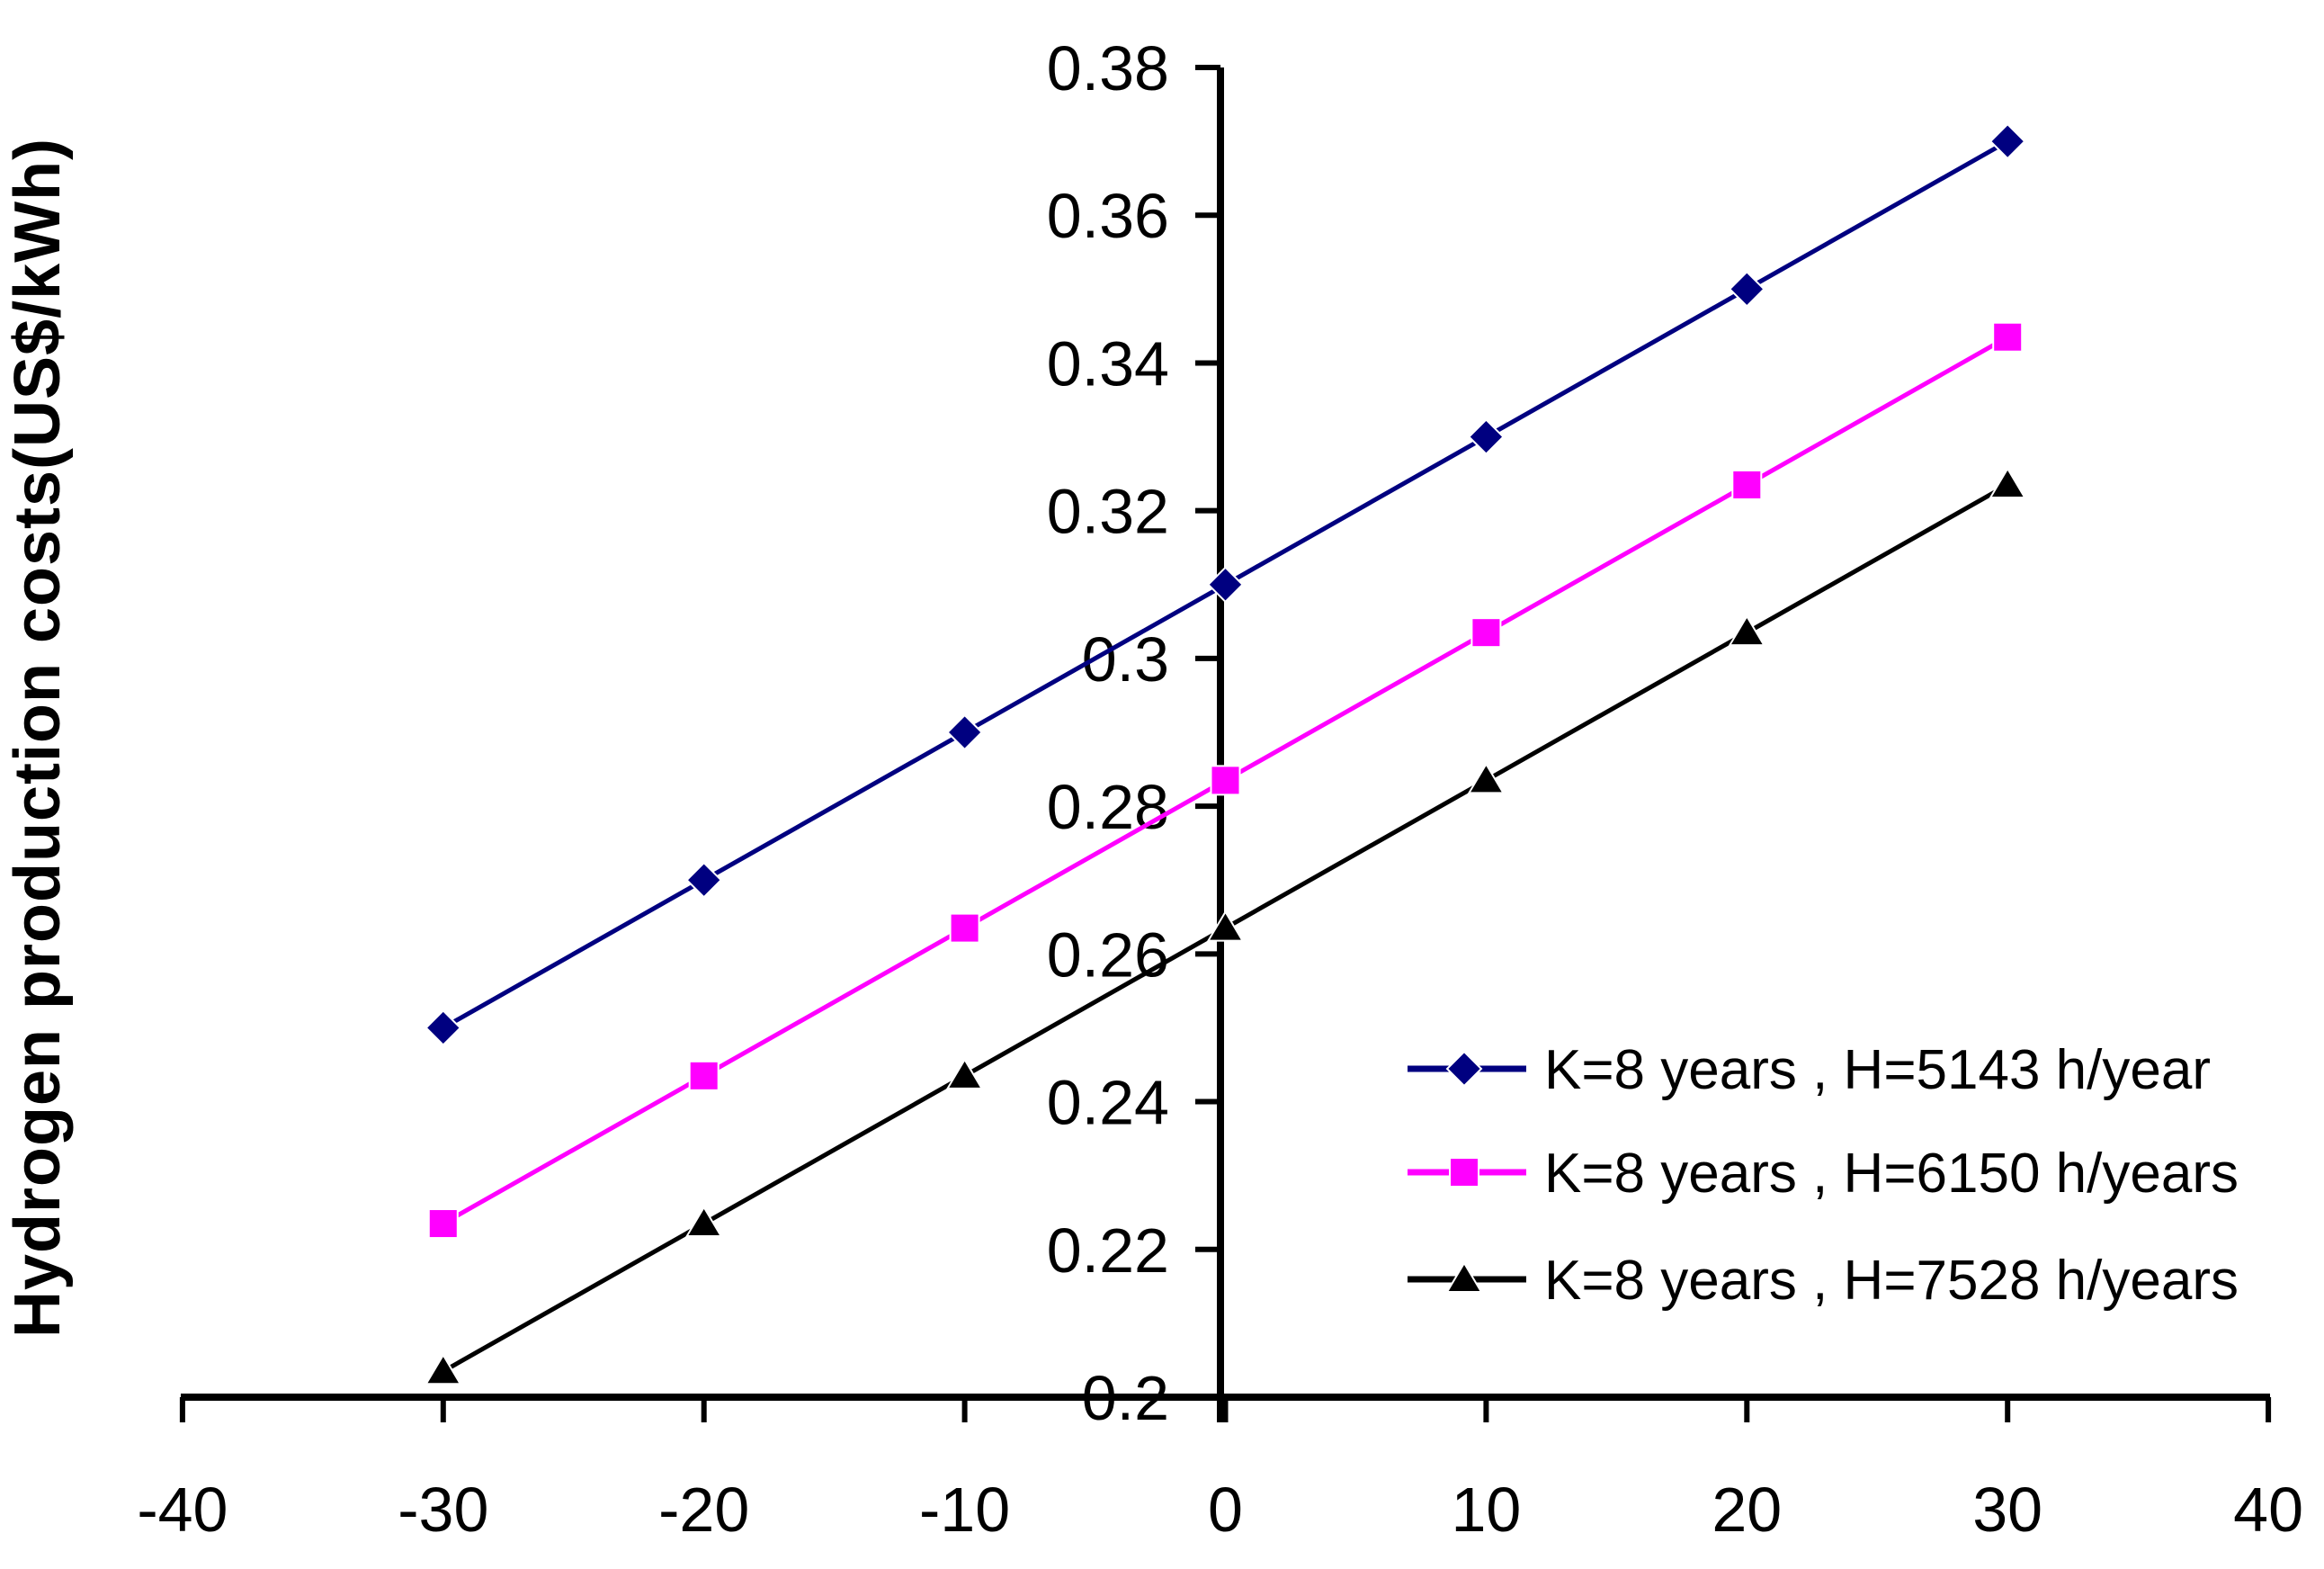 Image resolution: width=2324 pixels, height=1569 pixels. Describe the element at coordinates (1225, 1510) in the screenshot. I see `x-tick-label: 0` at that location.